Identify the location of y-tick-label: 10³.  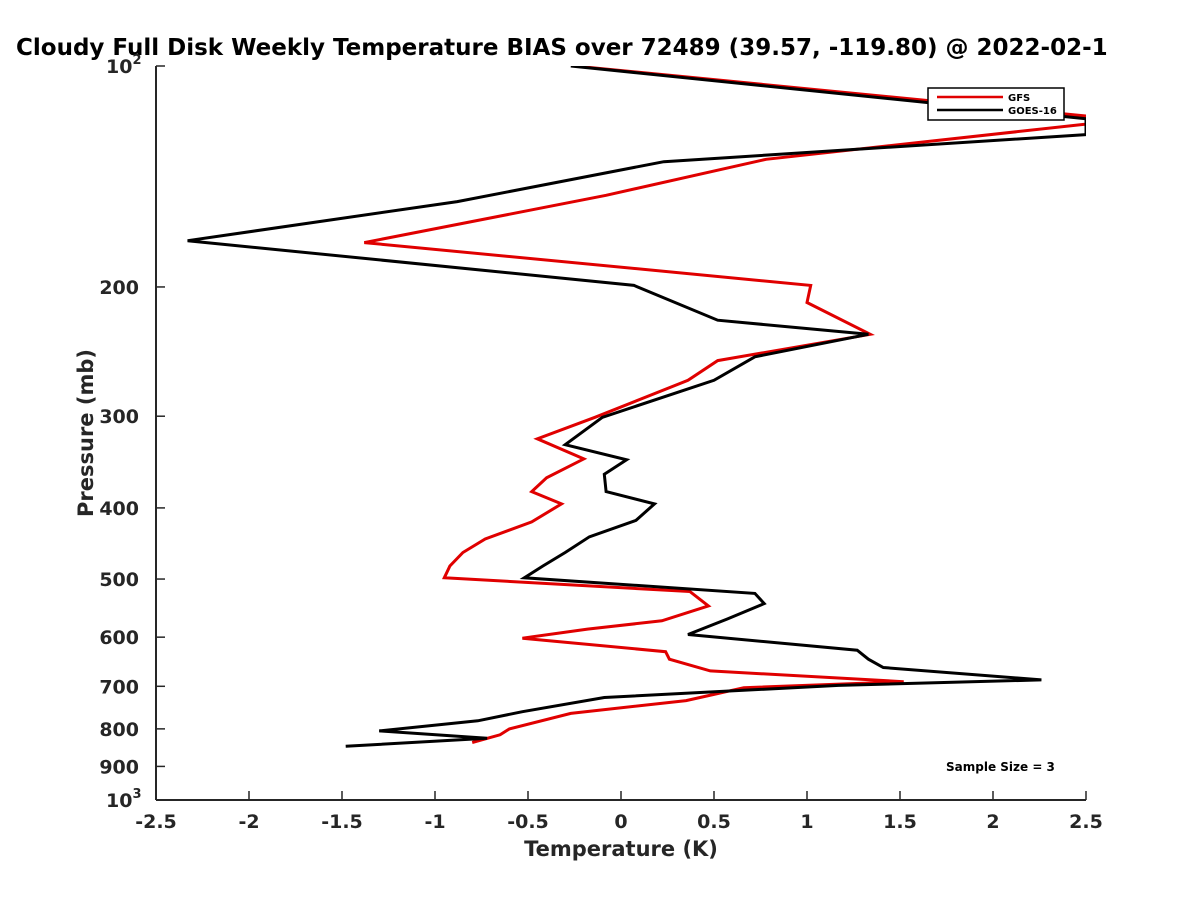
(124, 799).